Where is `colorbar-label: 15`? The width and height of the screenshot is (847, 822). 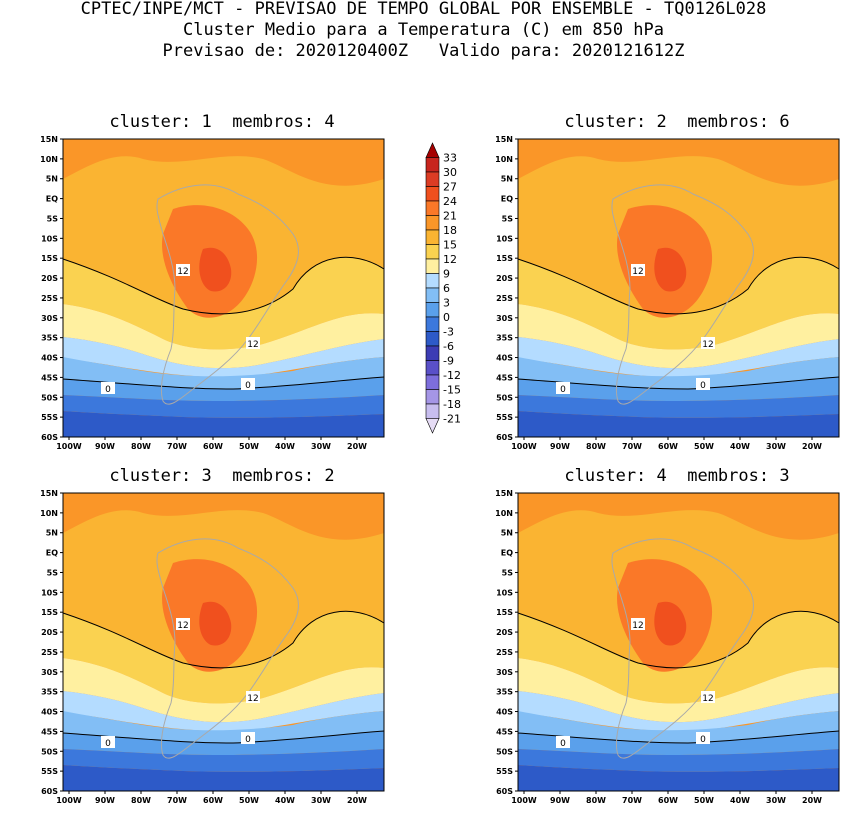
colorbar-label: 15 is located at coordinates (450, 245).